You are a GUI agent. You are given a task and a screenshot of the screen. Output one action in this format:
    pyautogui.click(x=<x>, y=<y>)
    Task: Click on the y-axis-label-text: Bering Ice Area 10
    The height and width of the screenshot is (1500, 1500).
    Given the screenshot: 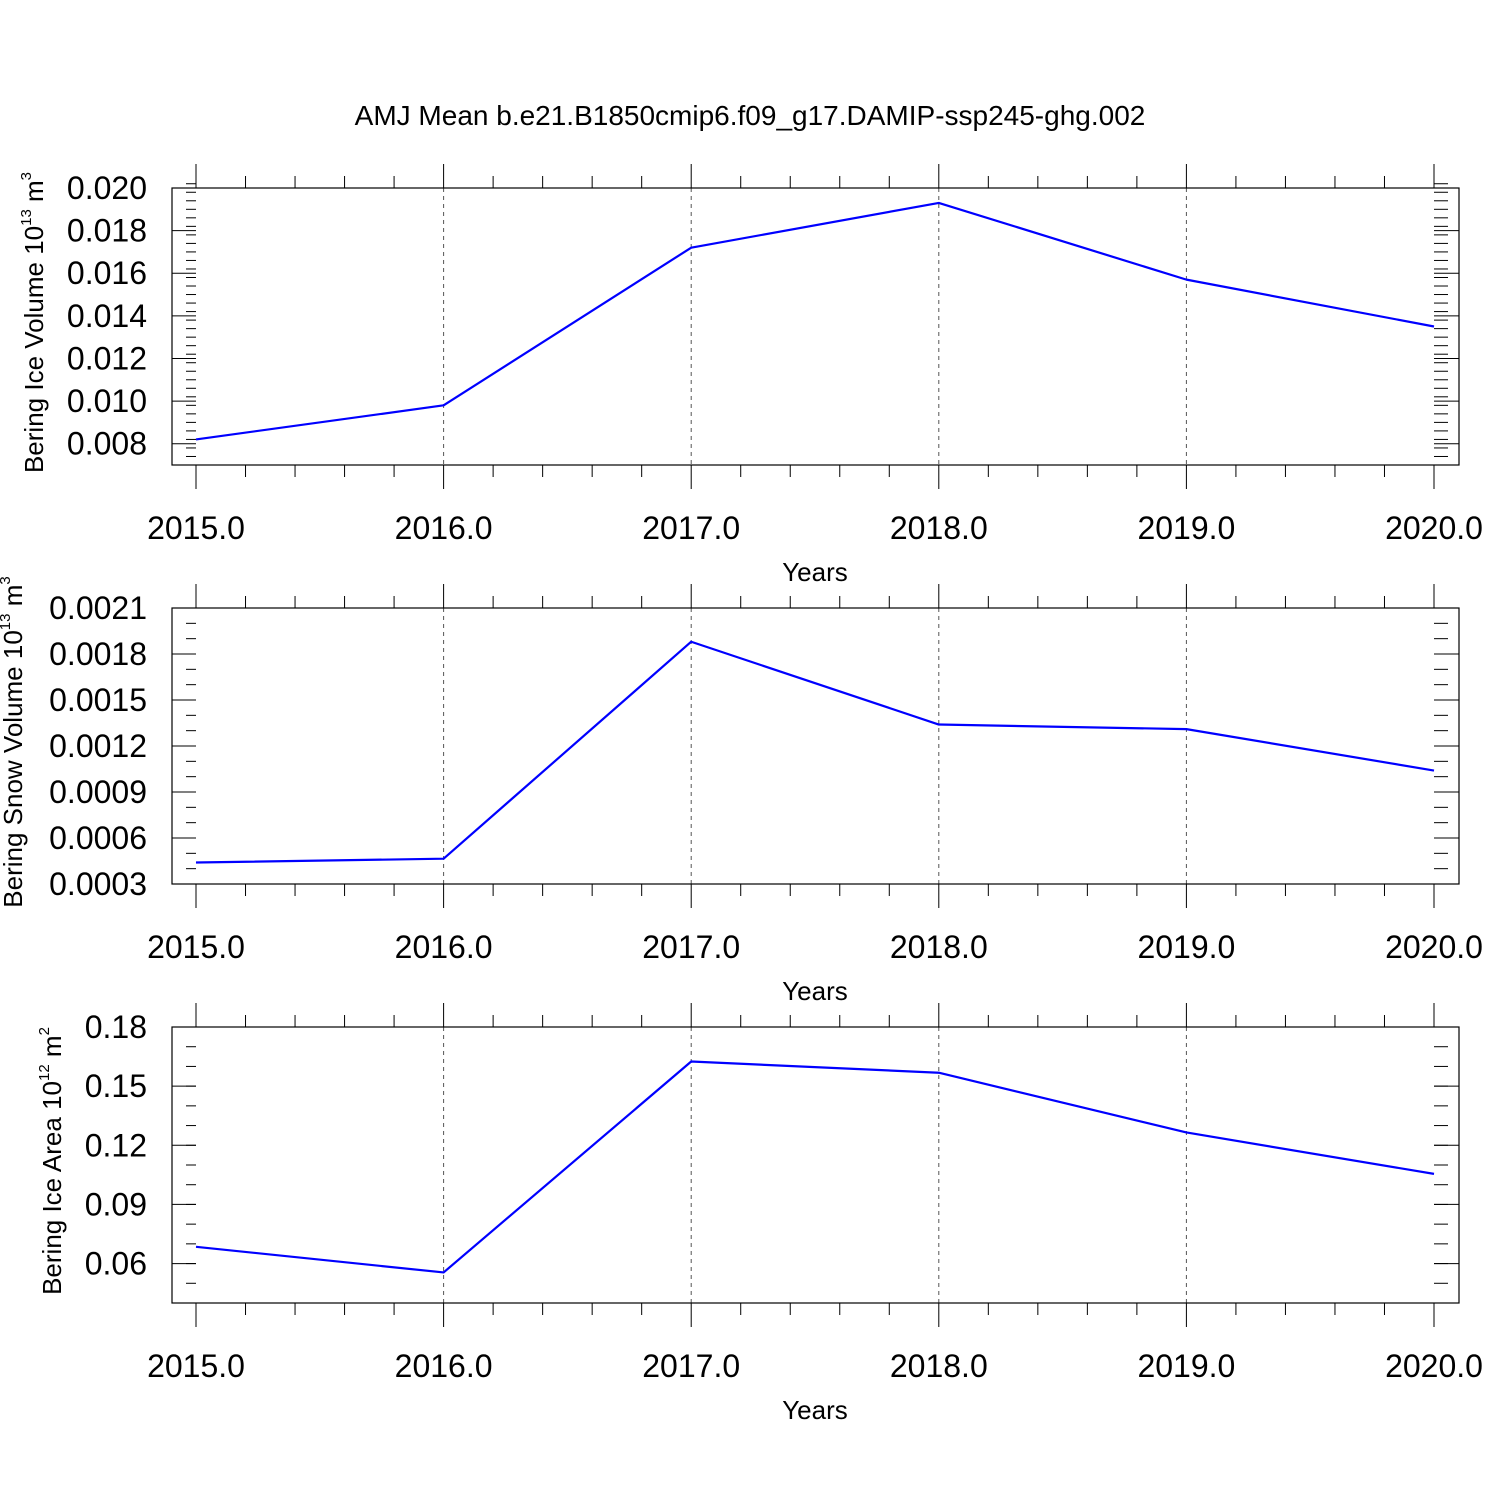 What is the action you would take?
    pyautogui.click(x=52, y=1188)
    